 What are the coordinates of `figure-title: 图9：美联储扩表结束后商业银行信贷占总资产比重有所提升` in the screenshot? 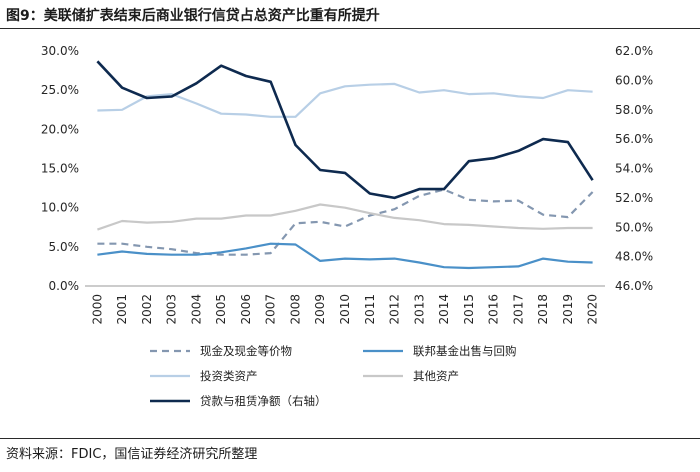 It's located at (193, 16).